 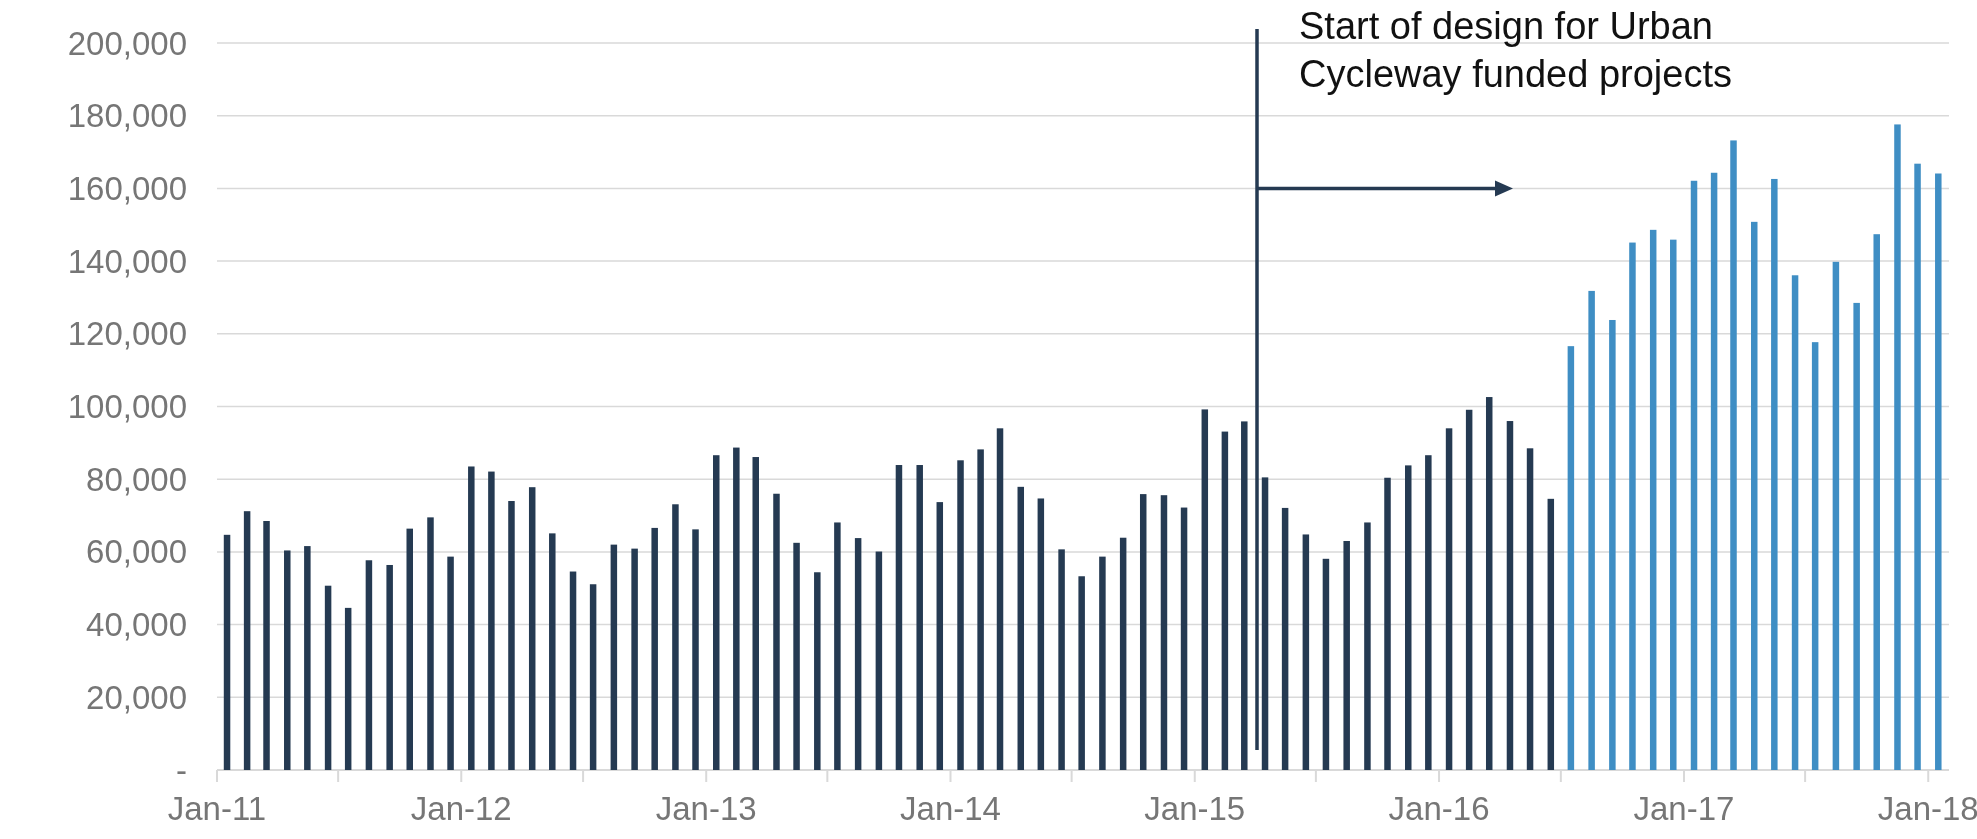 I want to click on y-tick-label: -, so click(x=181, y=770).